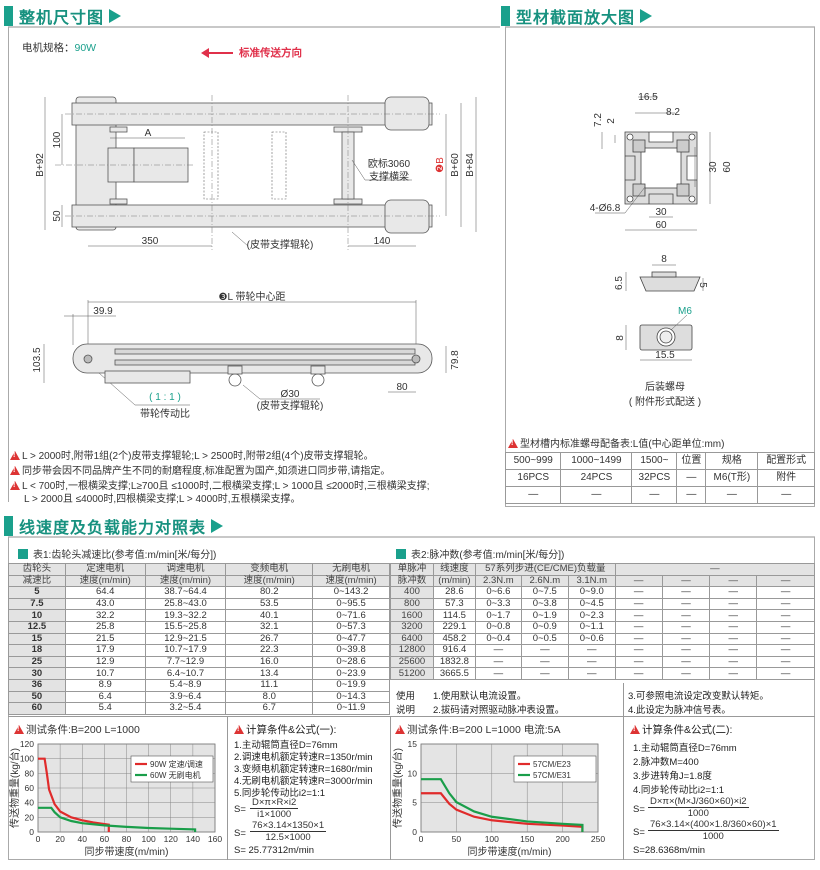 The height and width of the screenshot is (870, 820). I want to click on denominator: 1000, so click(698, 813).